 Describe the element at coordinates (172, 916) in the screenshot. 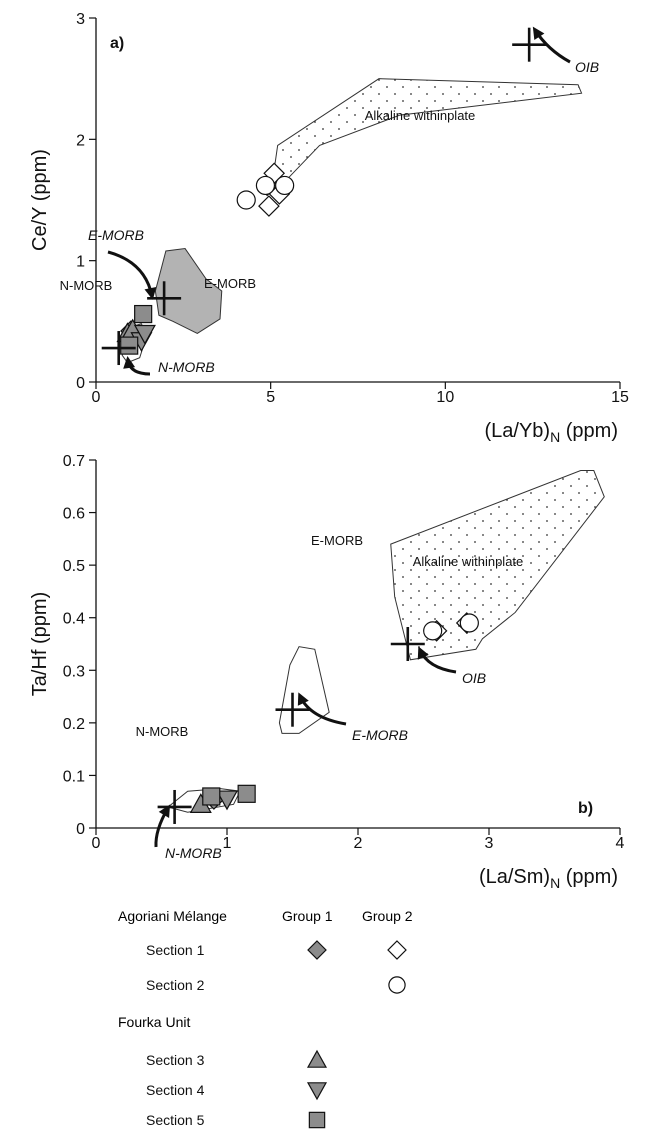

I see `legend-header-group: Agoriani Mélange` at that location.